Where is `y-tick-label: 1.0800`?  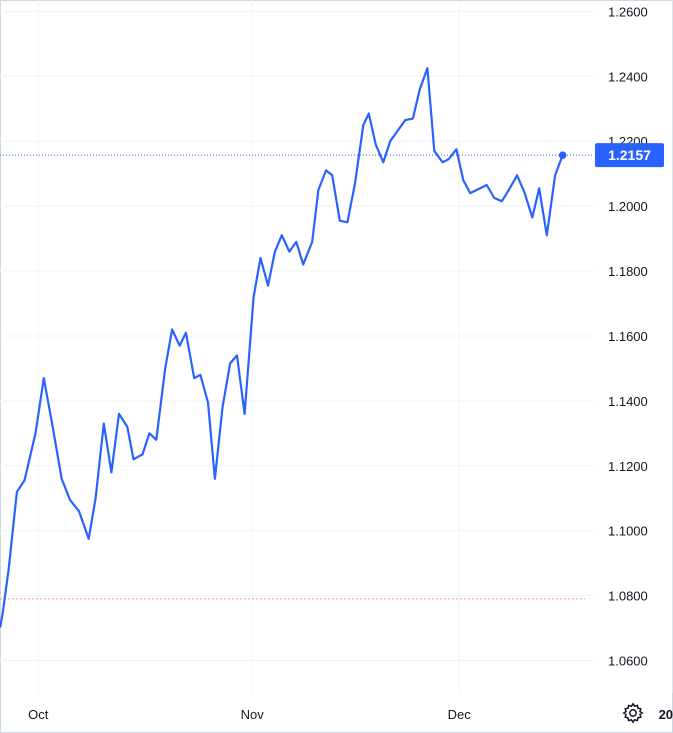
y-tick-label: 1.0800 is located at coordinates (628, 596).